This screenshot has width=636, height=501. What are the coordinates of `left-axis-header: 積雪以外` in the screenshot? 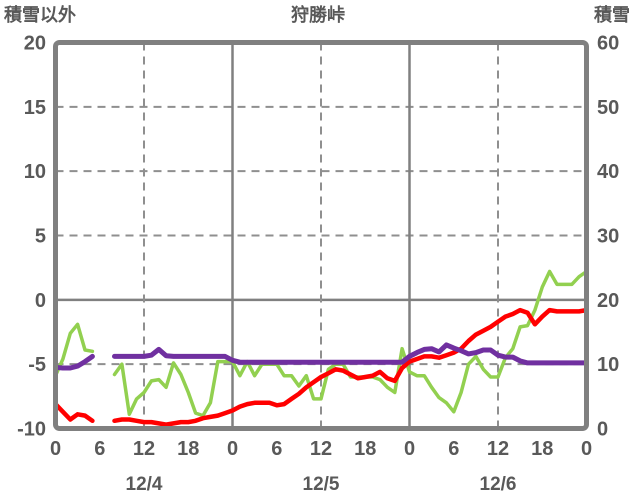 It's located at (40, 15).